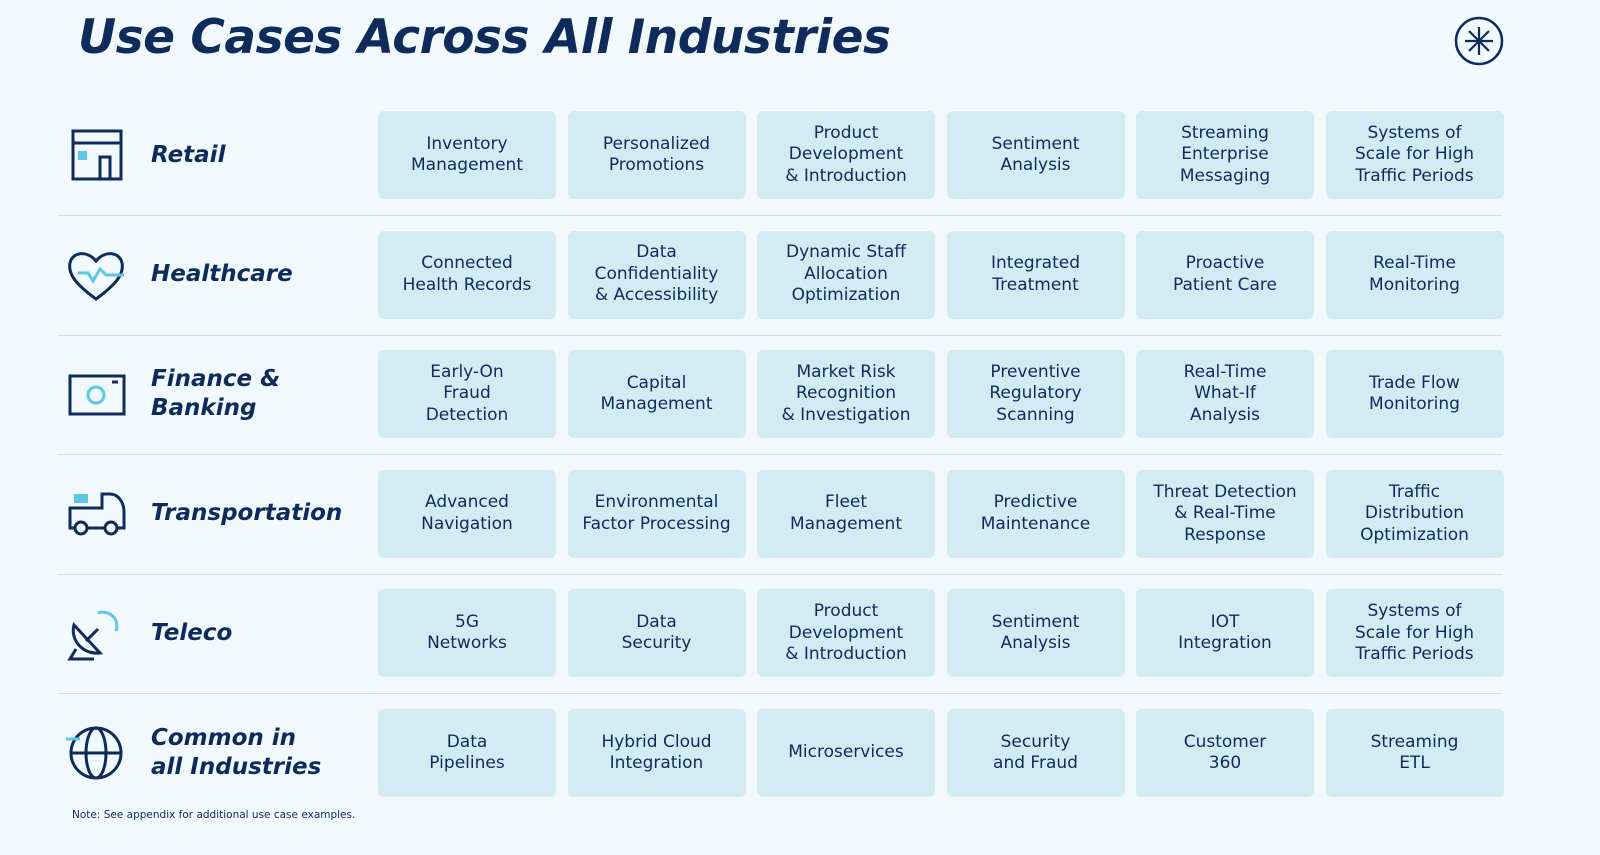 The image size is (1600, 855). I want to click on use-case-card: Capital Management, so click(656, 394).